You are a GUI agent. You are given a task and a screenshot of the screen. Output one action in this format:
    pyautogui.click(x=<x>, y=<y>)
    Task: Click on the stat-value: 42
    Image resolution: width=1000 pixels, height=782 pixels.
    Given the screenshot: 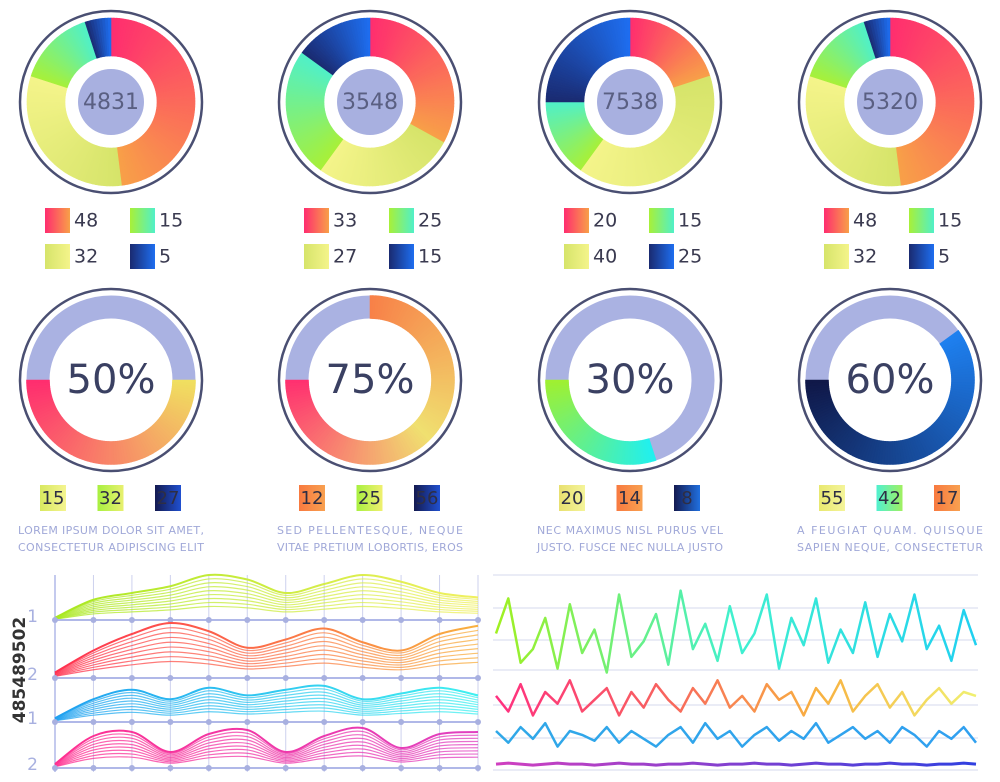 What is the action you would take?
    pyautogui.click(x=889, y=498)
    